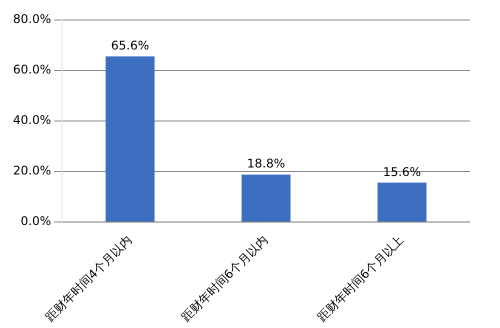 The height and width of the screenshot is (328, 500). What do you see at coordinates (402, 171) in the screenshot?
I see `data-label: 15.6%` at bounding box center [402, 171].